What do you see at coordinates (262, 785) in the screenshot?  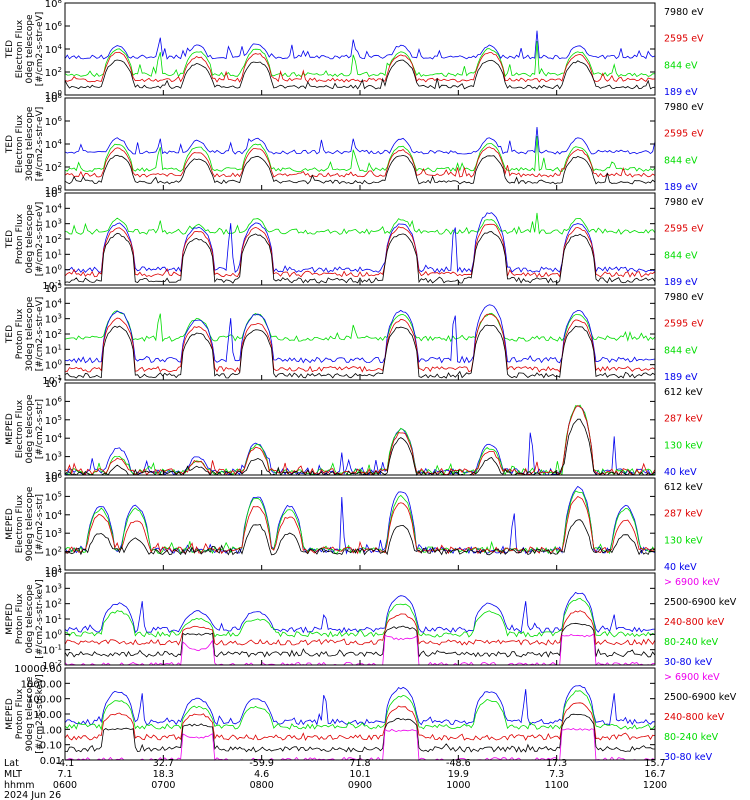 I see `time-tick-label: 0800` at bounding box center [262, 785].